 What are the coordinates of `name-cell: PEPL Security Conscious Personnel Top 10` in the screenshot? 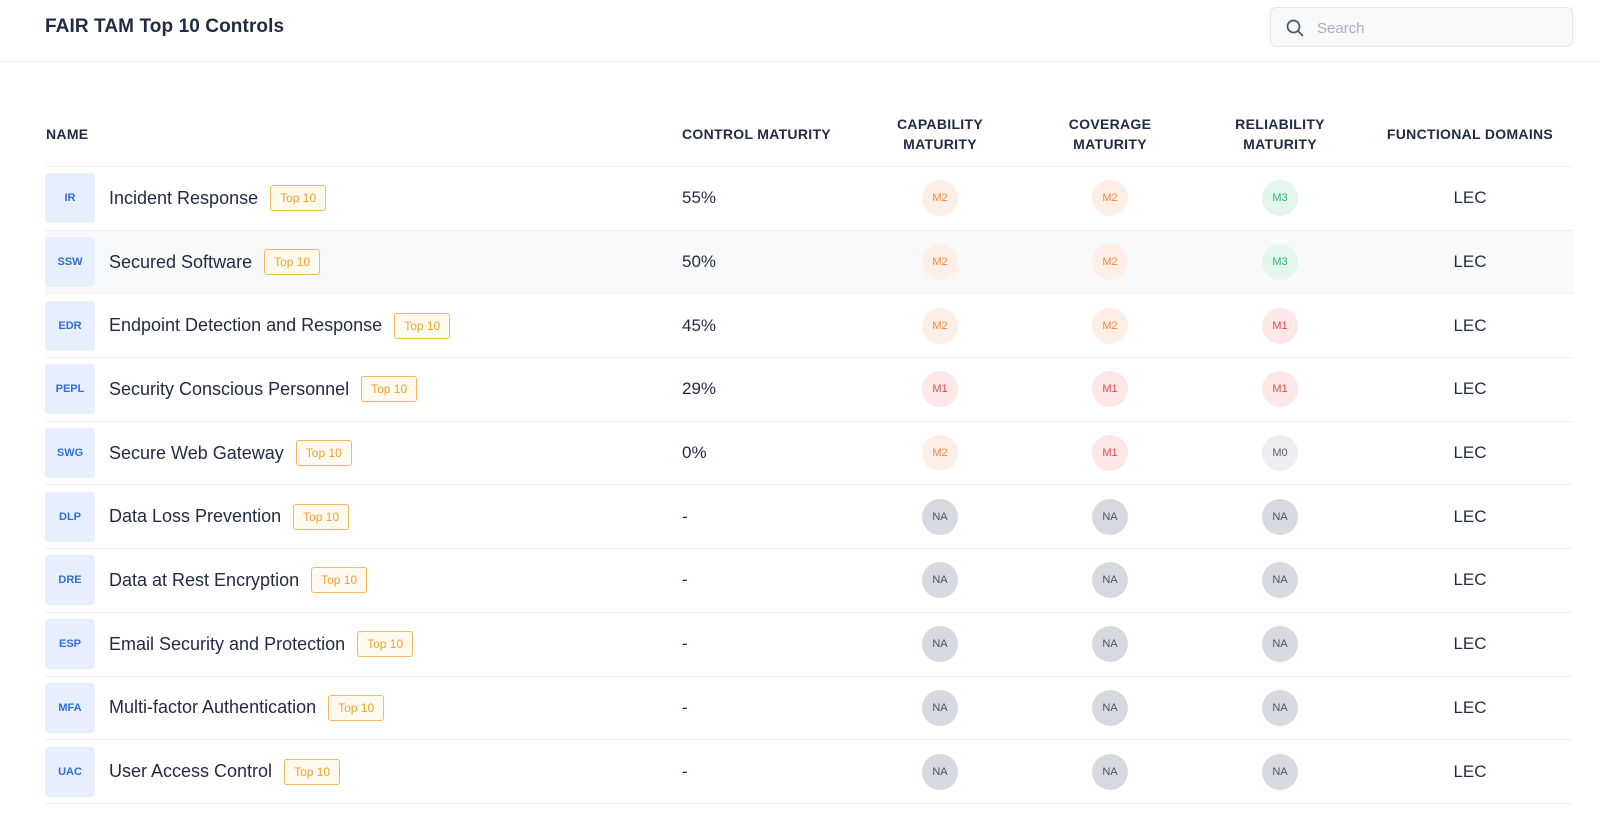 It's located at (231, 389).